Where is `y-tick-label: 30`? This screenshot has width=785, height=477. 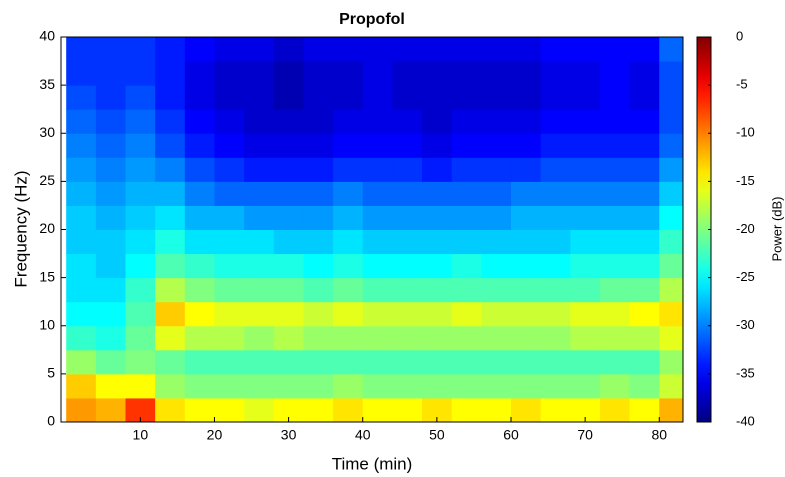
y-tick-label: 30 is located at coordinates (47, 132).